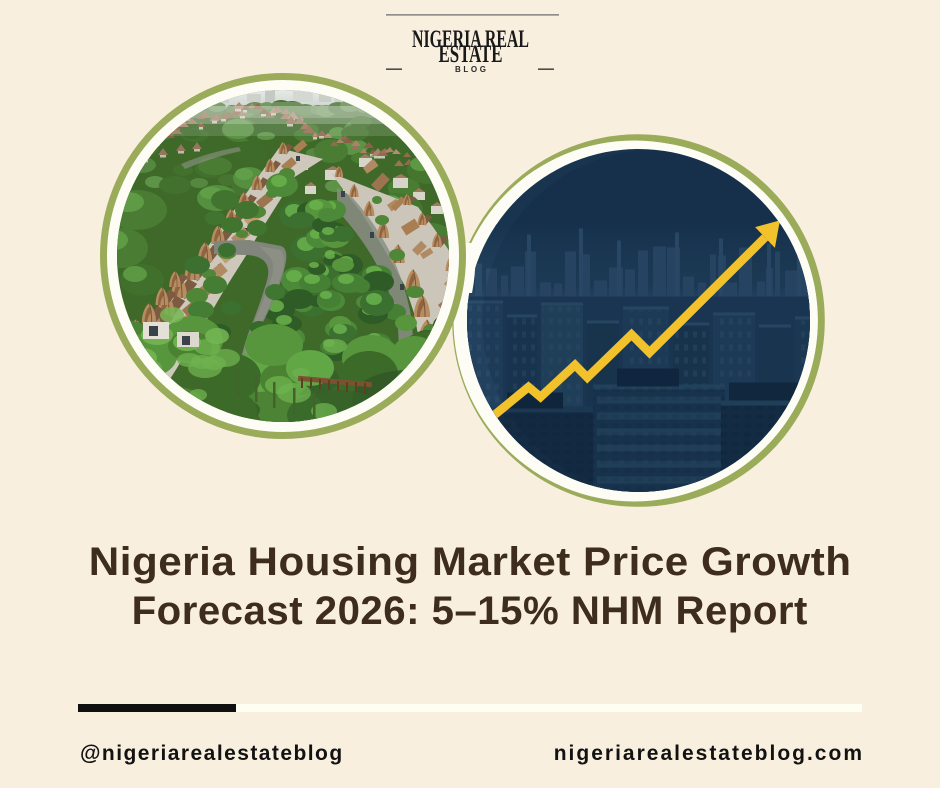 This screenshot has height=788, width=940. I want to click on svg-text: NIGERIA REAL, so click(470, 38).